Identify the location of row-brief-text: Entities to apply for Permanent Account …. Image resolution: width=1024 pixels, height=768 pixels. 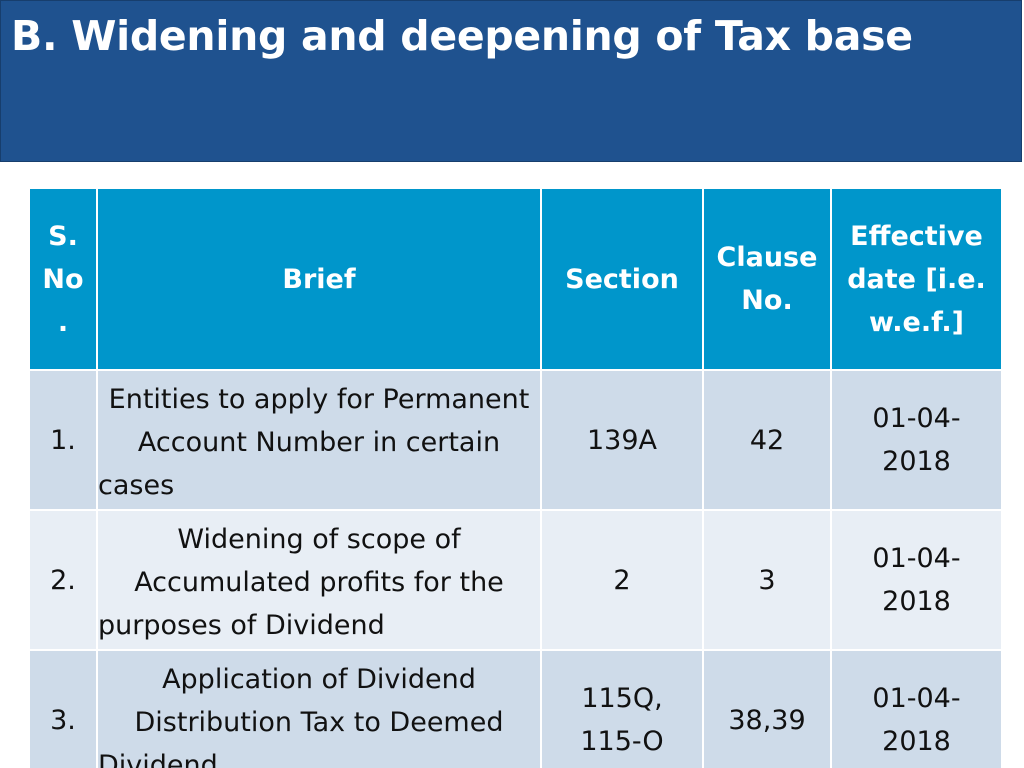
(314, 442).